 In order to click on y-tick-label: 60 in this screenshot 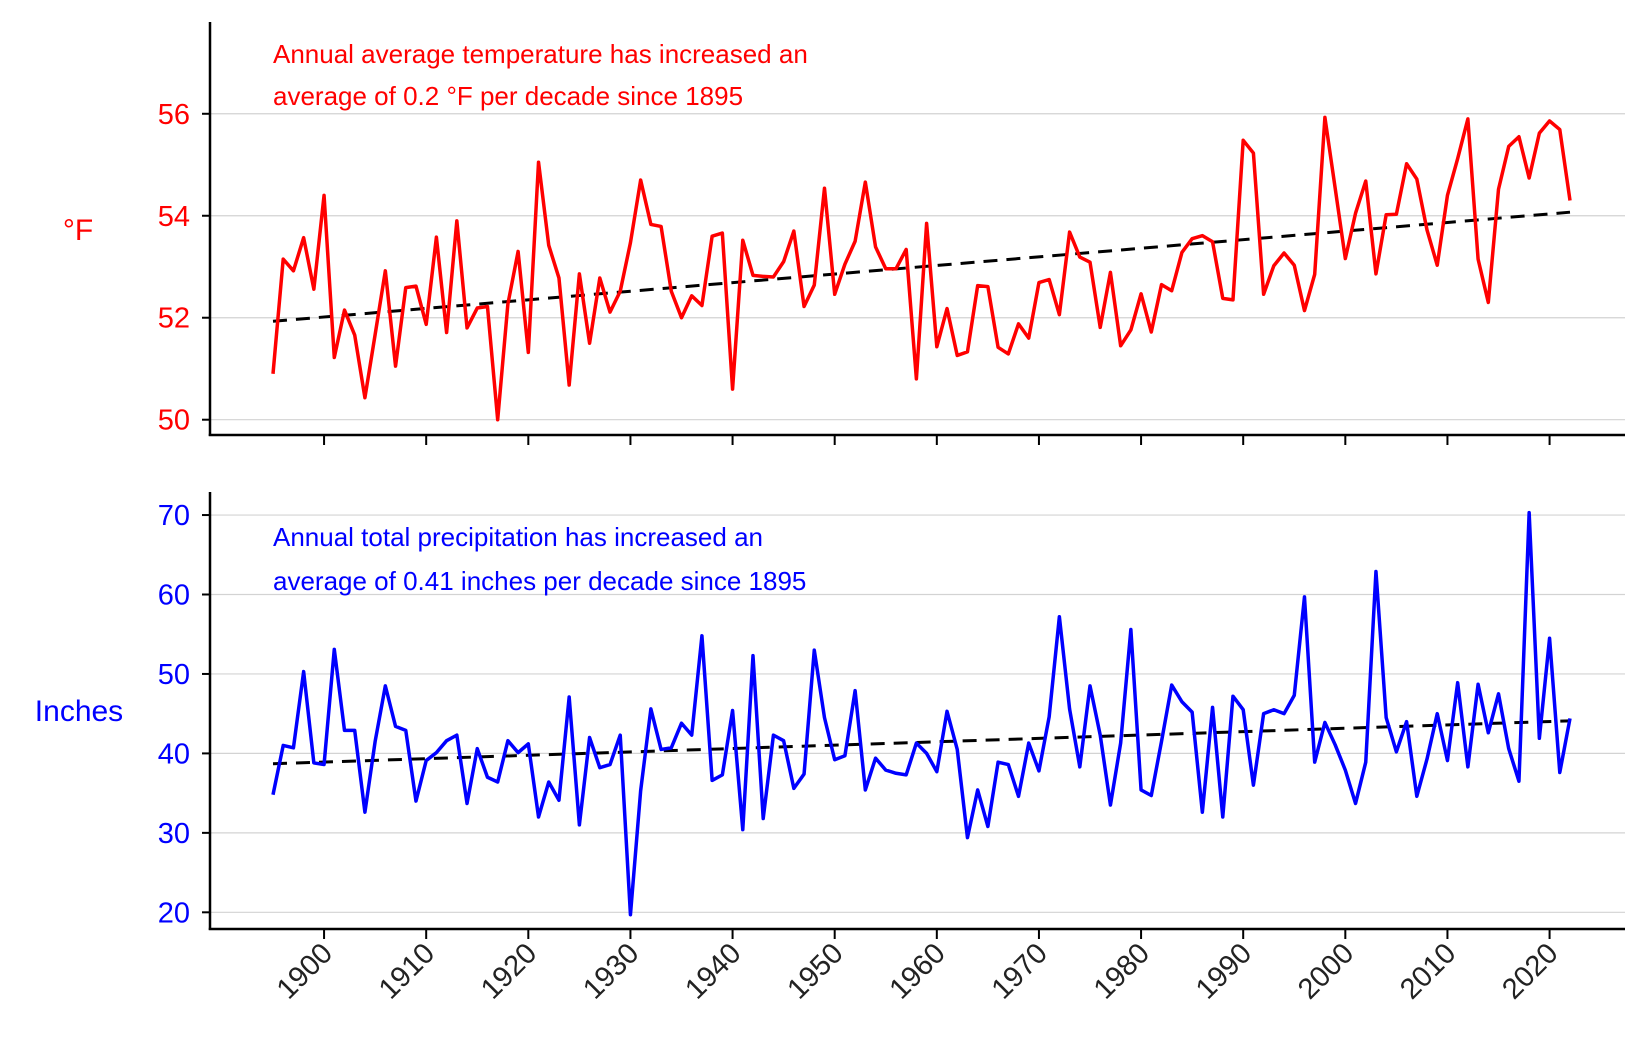, I will do `click(174, 595)`.